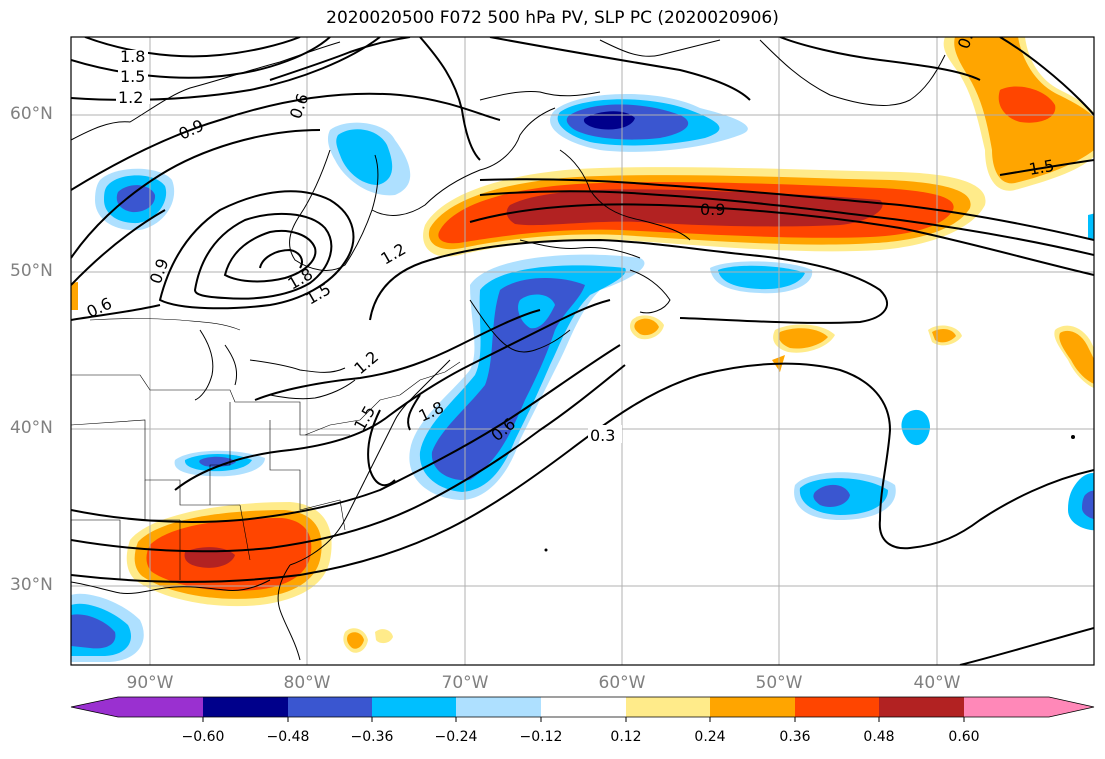 This screenshot has width=1105, height=759. I want to click on colorbar, so click(582, 709).